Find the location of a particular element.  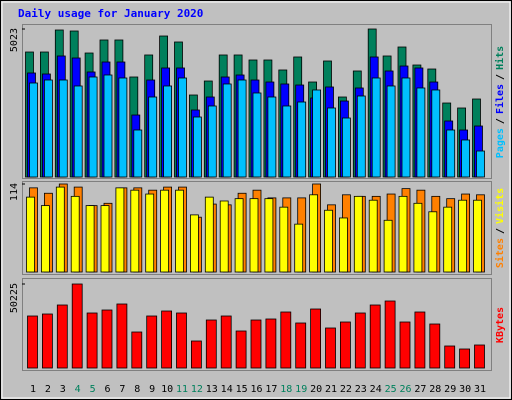

x-tick-label: 4 is located at coordinates (78, 389).